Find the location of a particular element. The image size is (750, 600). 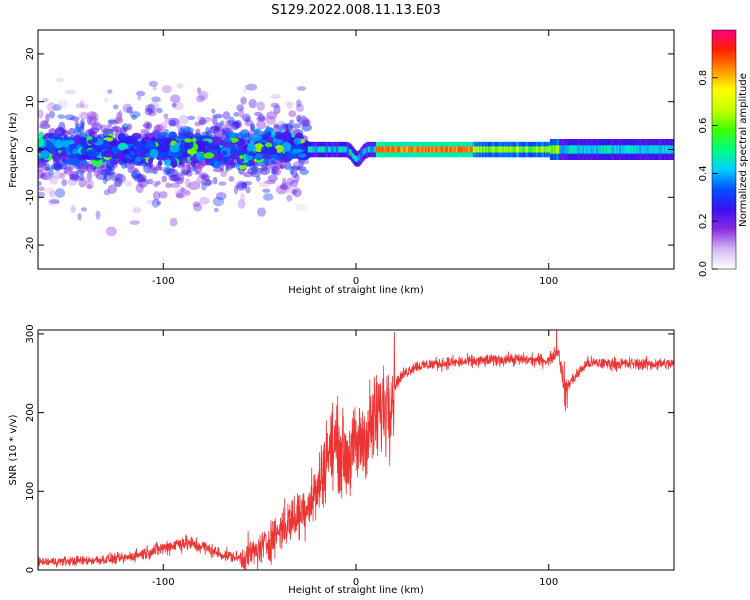

colorbar-label: Normalized spectral amplitude is located at coordinates (743, 150).